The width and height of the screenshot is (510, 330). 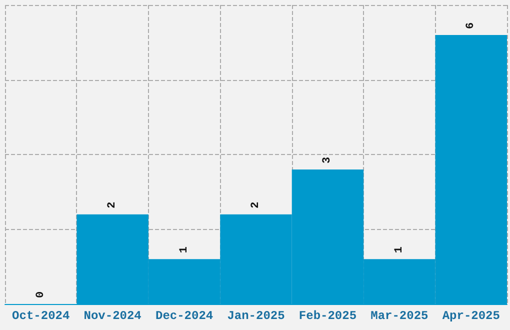 What do you see at coordinates (471, 26) in the screenshot?
I see `data-label: 6` at bounding box center [471, 26].